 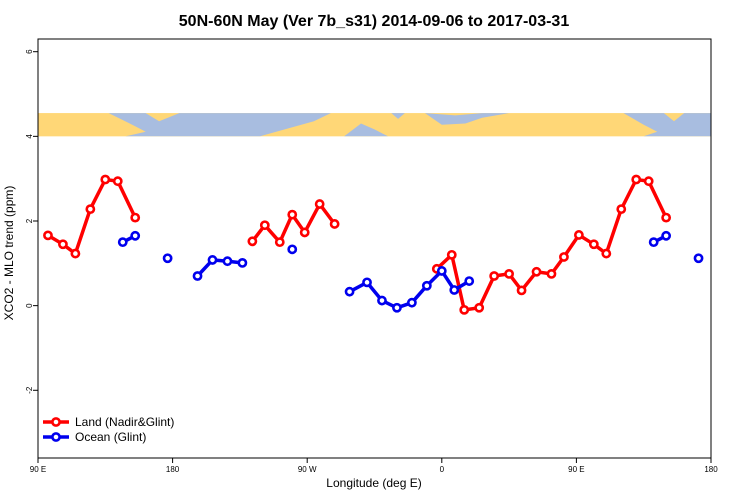 What do you see at coordinates (307, 469) in the screenshot?
I see `x-tick-label-2: 90 W` at bounding box center [307, 469].